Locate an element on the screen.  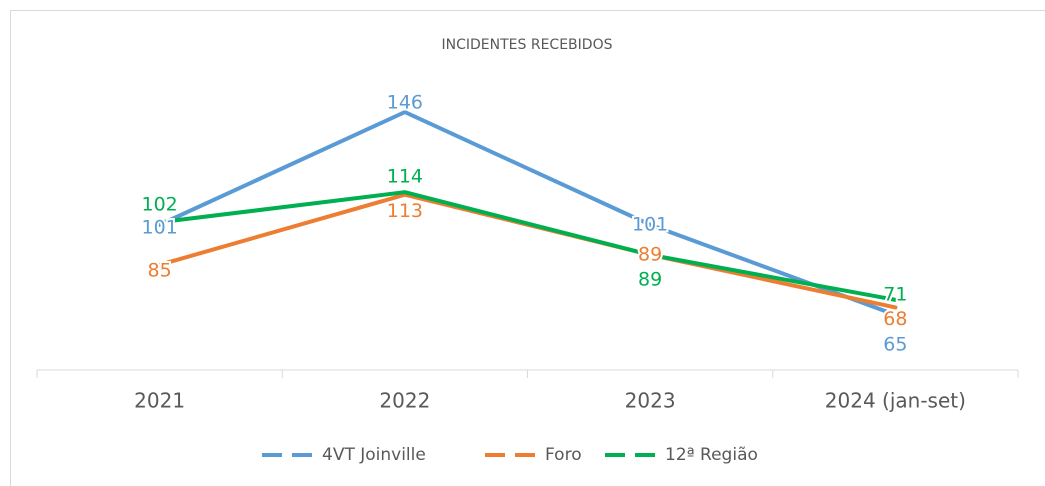
legend-label: 12ª Região is located at coordinates (711, 455).